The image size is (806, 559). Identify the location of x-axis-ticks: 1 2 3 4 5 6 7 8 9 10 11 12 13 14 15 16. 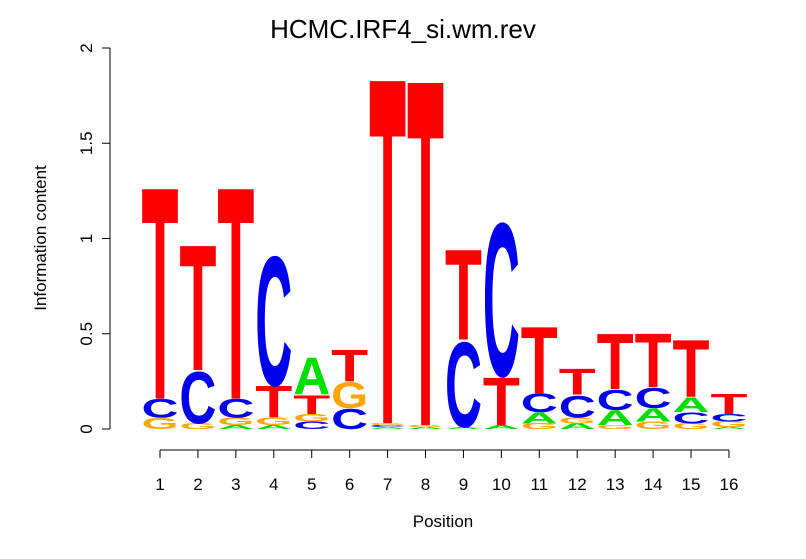
(446, 472).